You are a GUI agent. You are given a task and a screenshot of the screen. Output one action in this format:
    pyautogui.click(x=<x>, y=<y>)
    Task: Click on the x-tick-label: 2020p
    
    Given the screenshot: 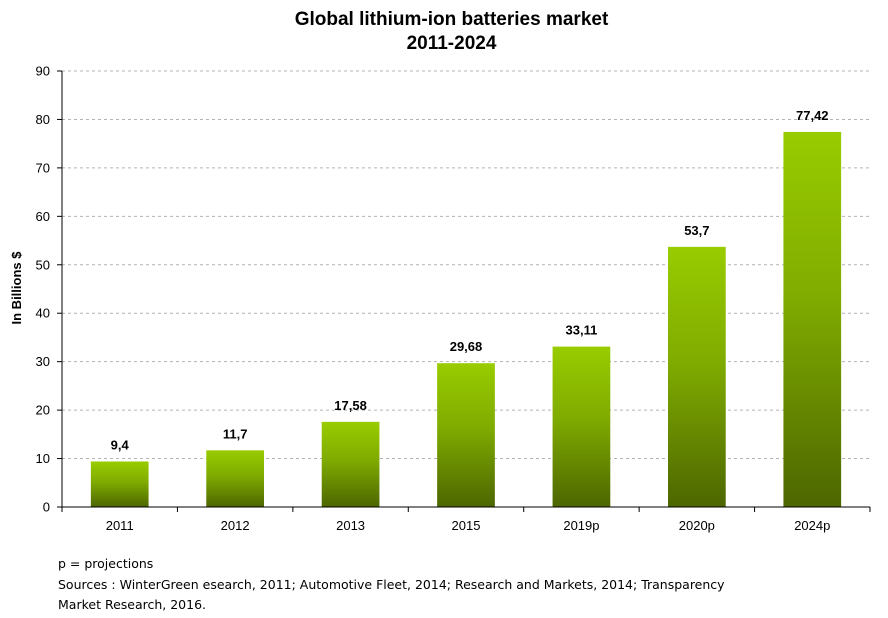 What is the action you would take?
    pyautogui.click(x=697, y=525)
    